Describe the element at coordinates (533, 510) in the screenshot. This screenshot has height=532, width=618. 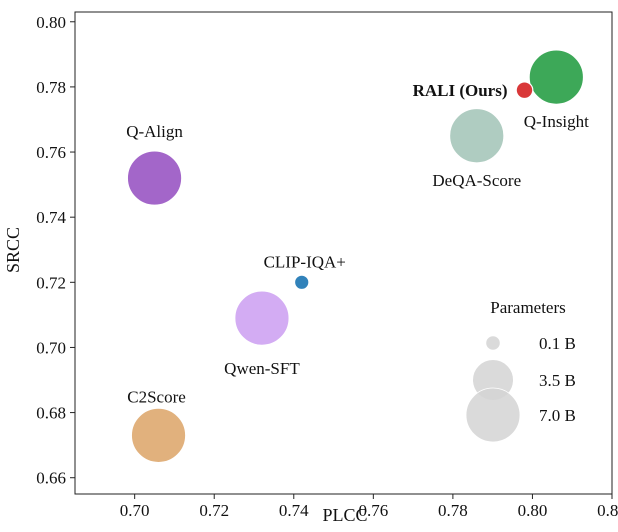
I see `x-tick-label: 0.80` at that location.